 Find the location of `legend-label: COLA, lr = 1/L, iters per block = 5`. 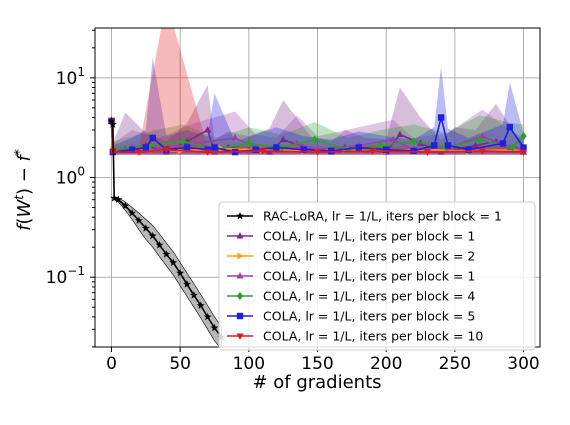

legend-label: COLA, lr = 1/L, iters per block = 5 is located at coordinates (369, 316).